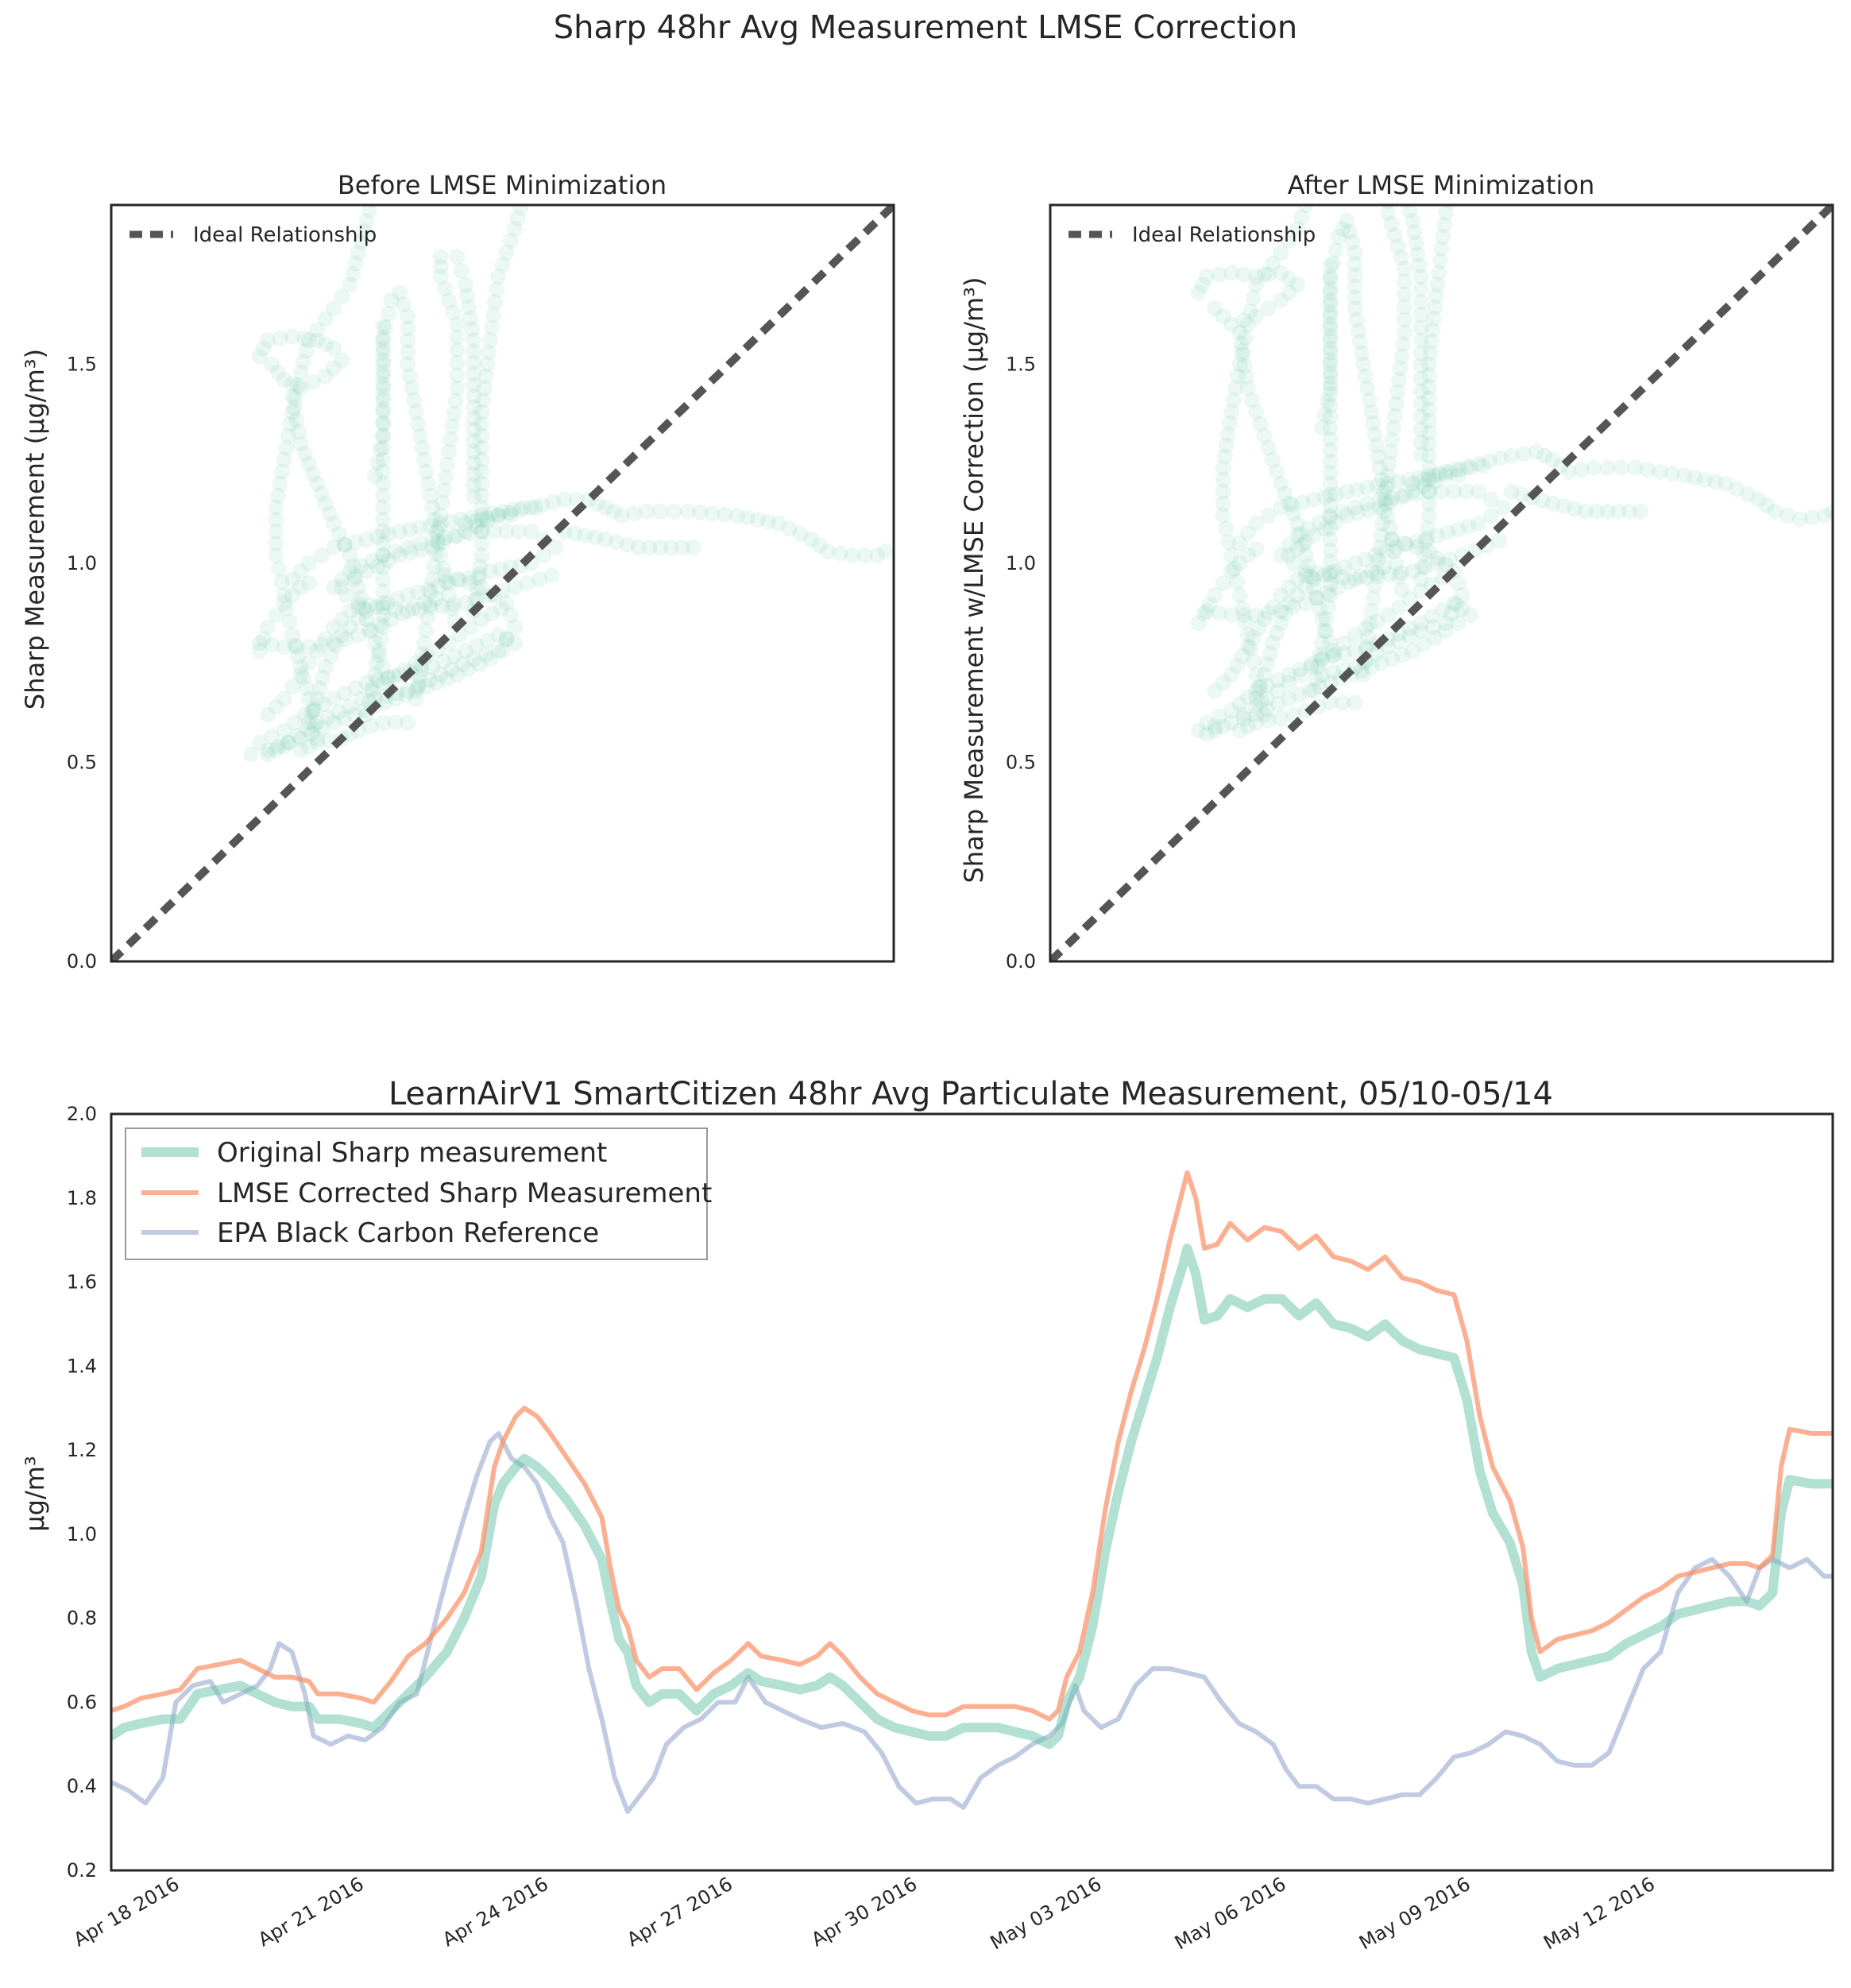 Image resolution: width=1851 pixels, height=1988 pixels. What do you see at coordinates (1021, 961) in the screenshot?
I see `y-tick-label: 0.0` at bounding box center [1021, 961].